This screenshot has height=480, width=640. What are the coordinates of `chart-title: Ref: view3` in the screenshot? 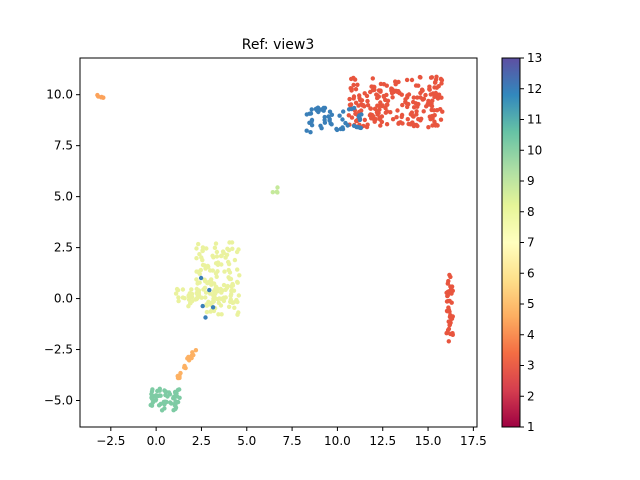 It's located at (278, 45).